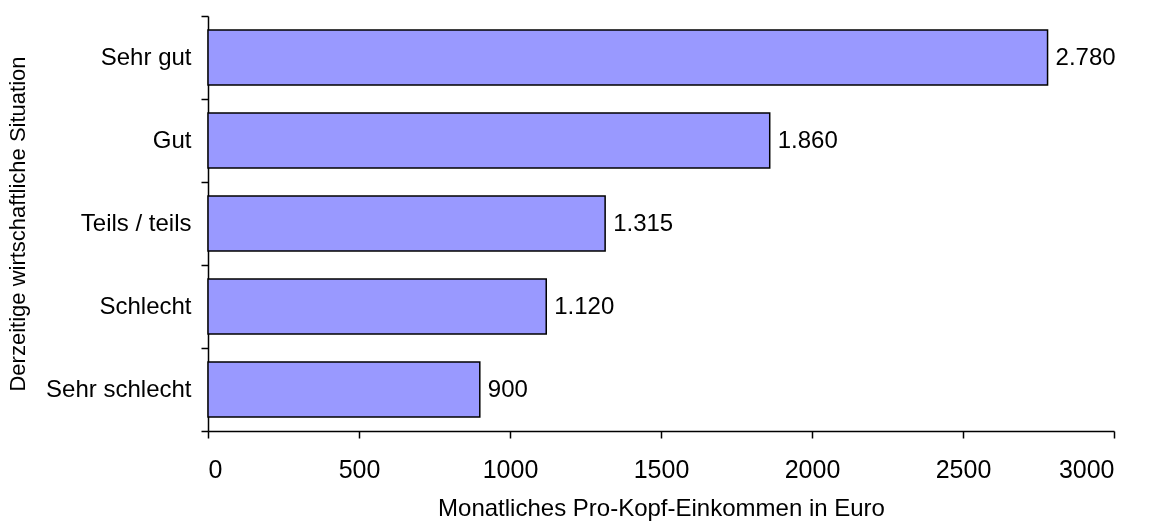 Image resolution: width=1151 pixels, height=523 pixels. I want to click on y-tick-label: Gut, so click(172, 139).